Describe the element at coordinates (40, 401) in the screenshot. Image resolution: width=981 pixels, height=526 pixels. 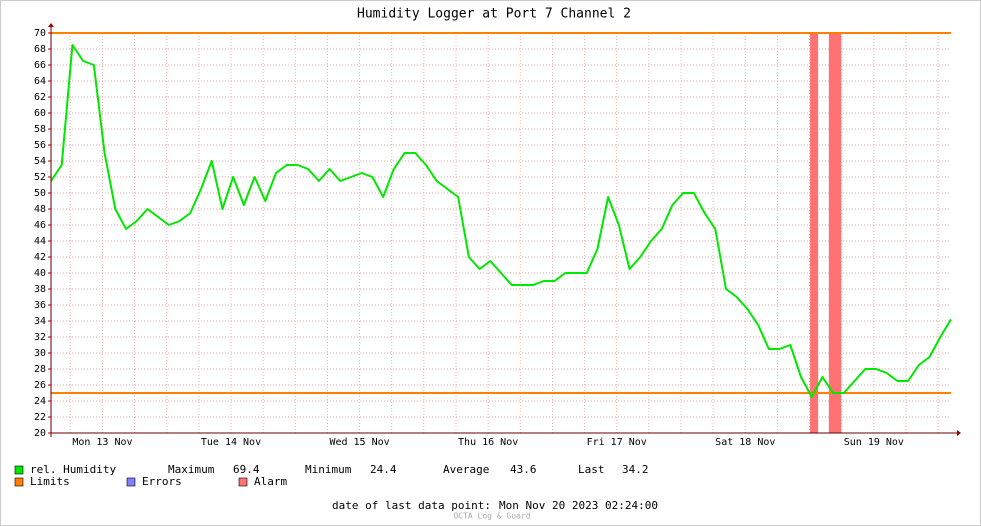
I see `y-tick-label: 24` at that location.